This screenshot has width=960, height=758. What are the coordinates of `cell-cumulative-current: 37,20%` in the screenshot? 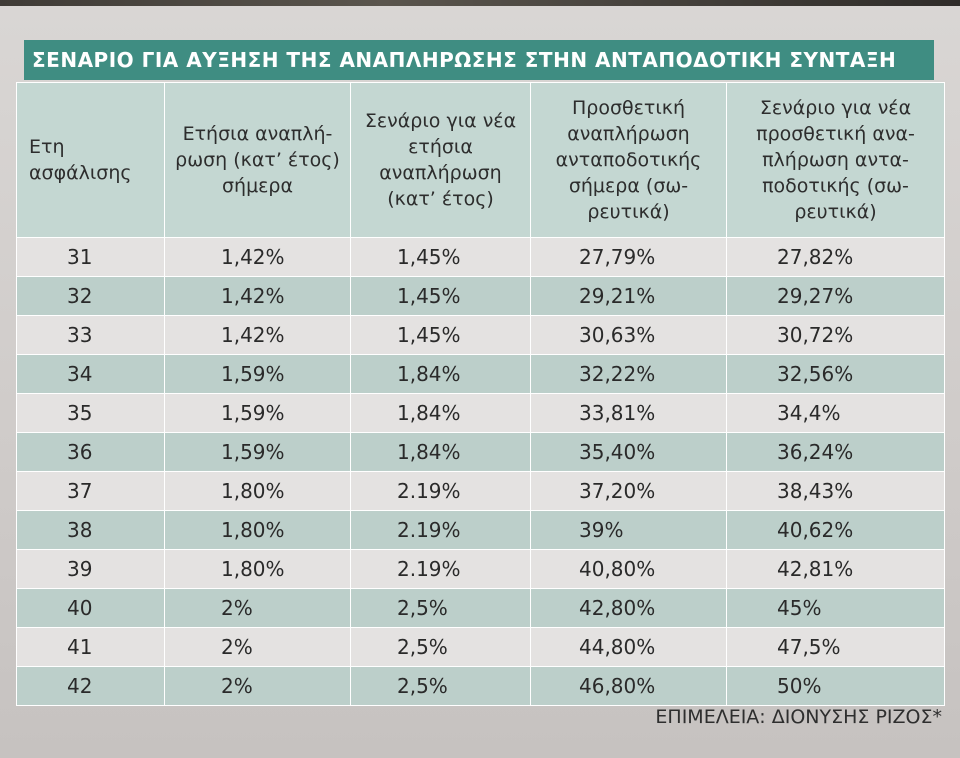 It's located at (628, 491).